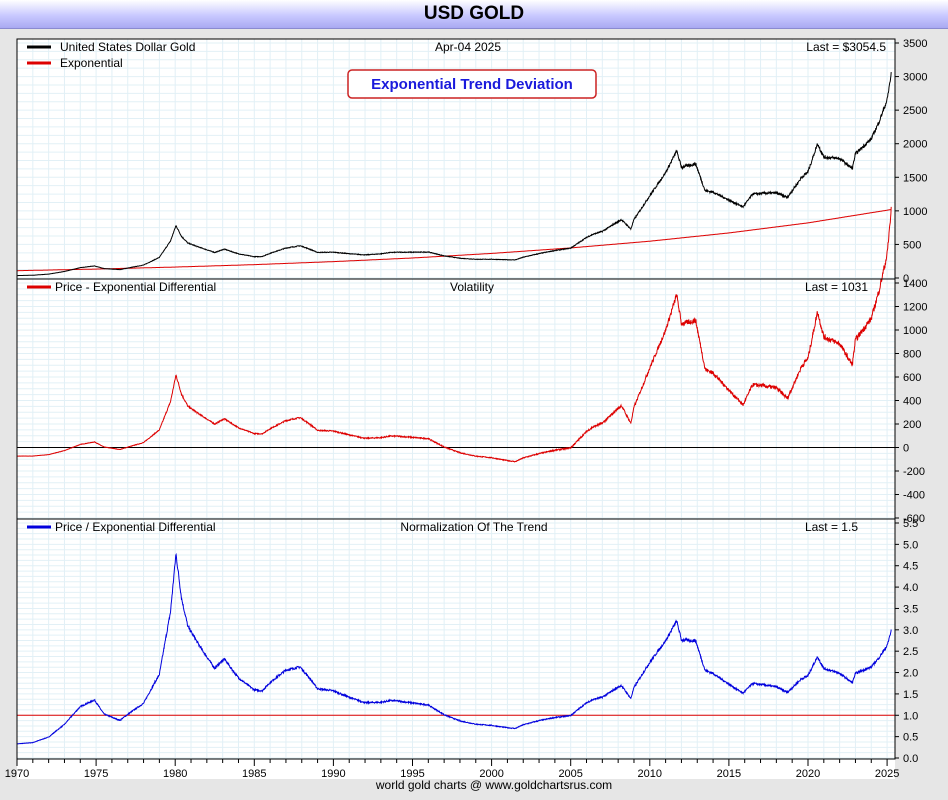  Describe the element at coordinates (915, 111) in the screenshot. I see `y-tick-label: 2500` at that location.